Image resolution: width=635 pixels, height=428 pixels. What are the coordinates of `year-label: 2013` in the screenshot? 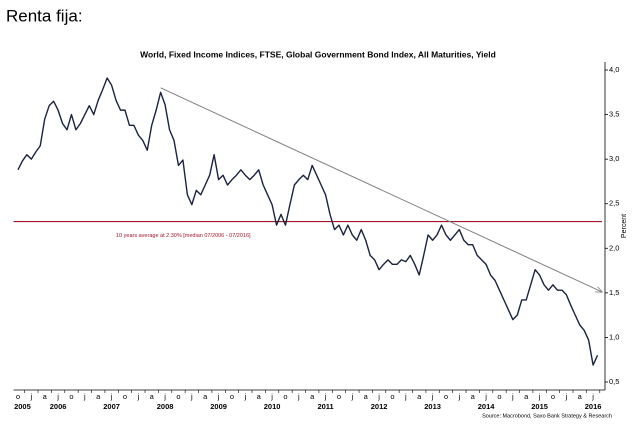 It's located at (432, 406).